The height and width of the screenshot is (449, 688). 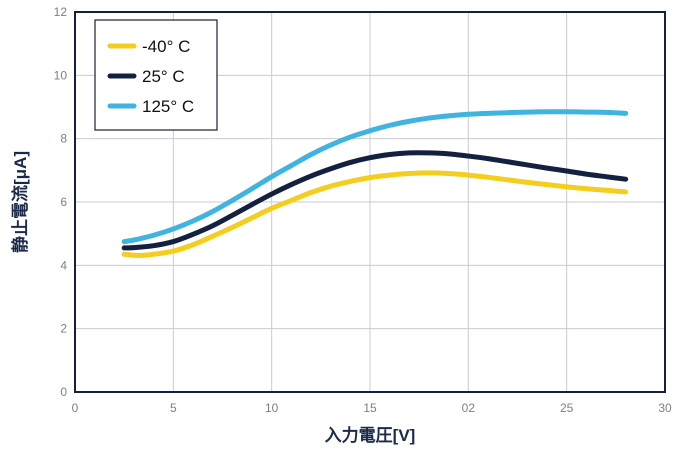 What do you see at coordinates (173, 408) in the screenshot?
I see `x-tick-label: 5` at bounding box center [173, 408].